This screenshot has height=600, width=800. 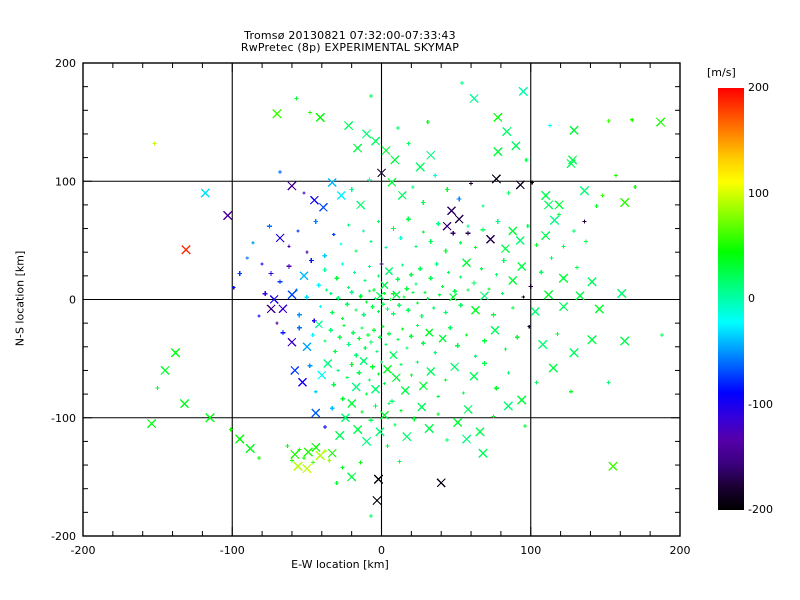 I want to click on colorbar-tick--100: -100, so click(x=760, y=404).